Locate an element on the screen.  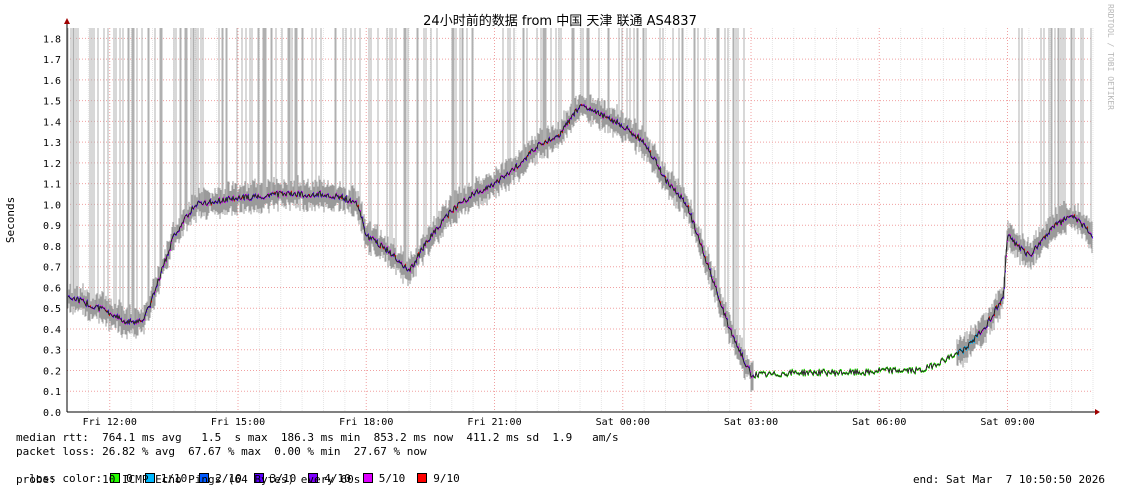
loss-color-label: loss color: is located at coordinates (66, 478).